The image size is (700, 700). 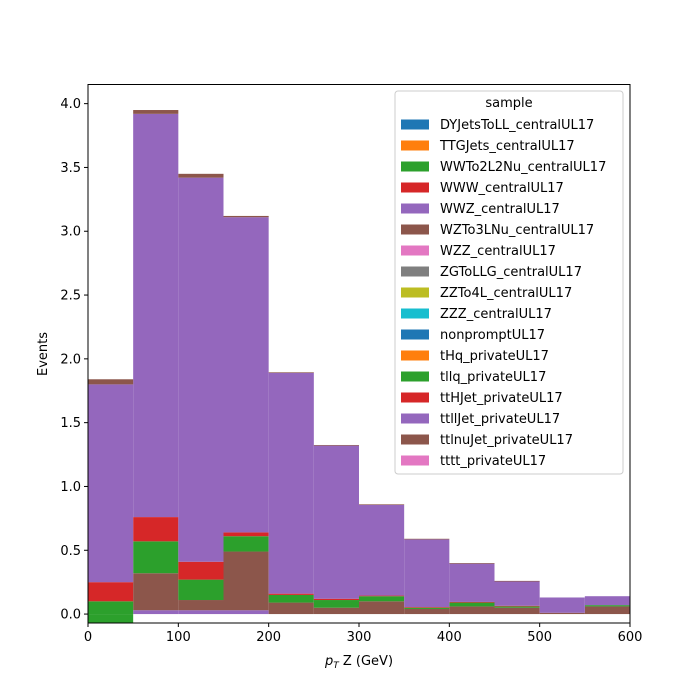 What do you see at coordinates (70, 551) in the screenshot?
I see `y-tick-label: 0.5` at bounding box center [70, 551].